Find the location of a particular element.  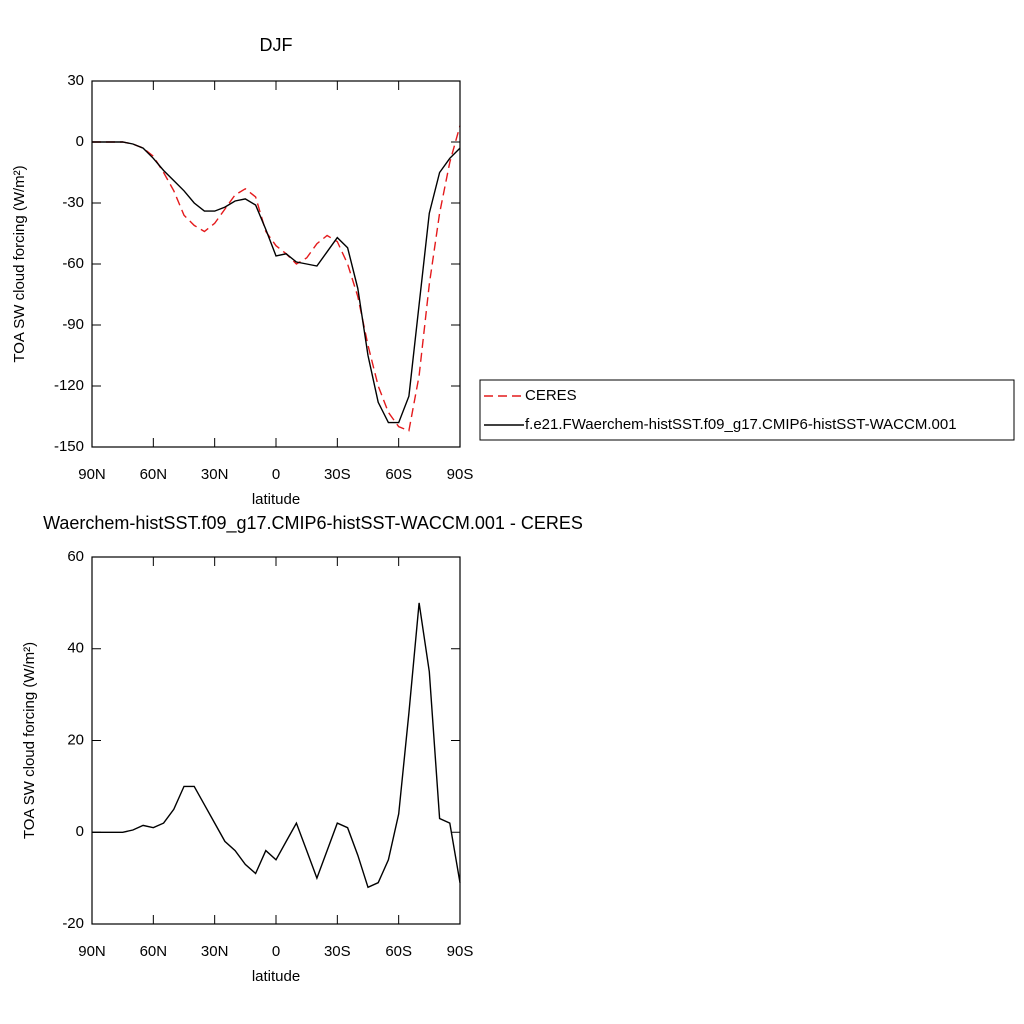

y-tick-label: 40 is located at coordinates (75, 648).